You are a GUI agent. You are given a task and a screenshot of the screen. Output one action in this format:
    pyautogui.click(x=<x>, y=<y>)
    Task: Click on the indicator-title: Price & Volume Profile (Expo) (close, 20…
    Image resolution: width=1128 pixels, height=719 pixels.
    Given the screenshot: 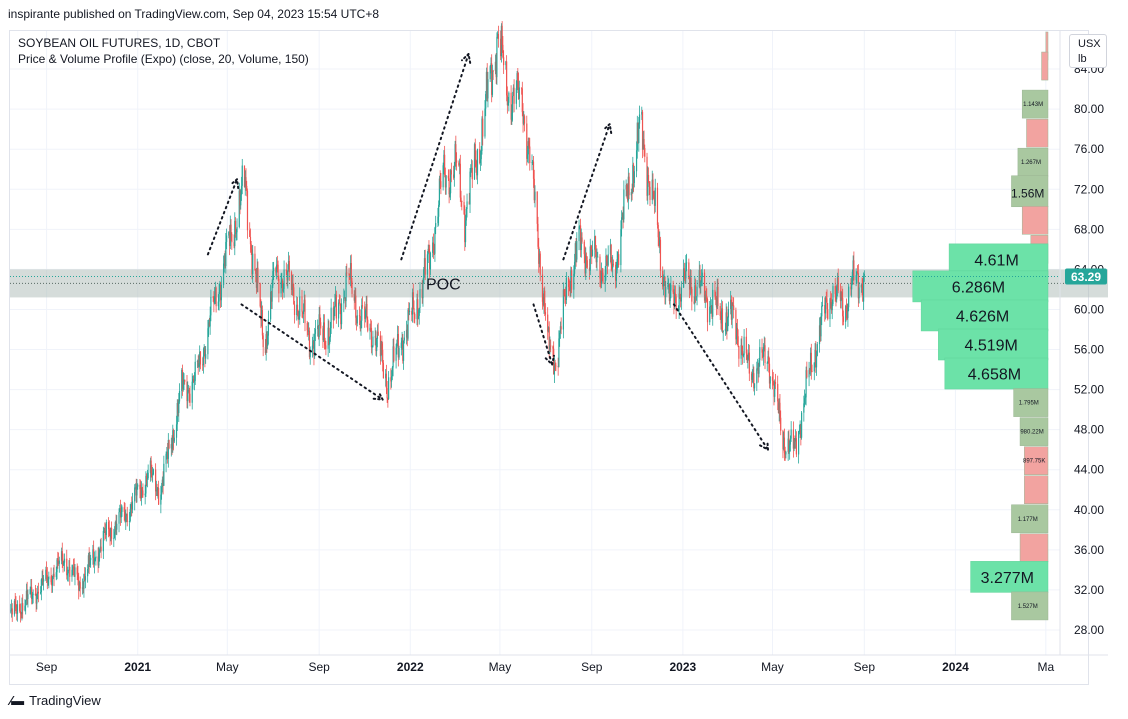 What is the action you would take?
    pyautogui.click(x=163, y=59)
    